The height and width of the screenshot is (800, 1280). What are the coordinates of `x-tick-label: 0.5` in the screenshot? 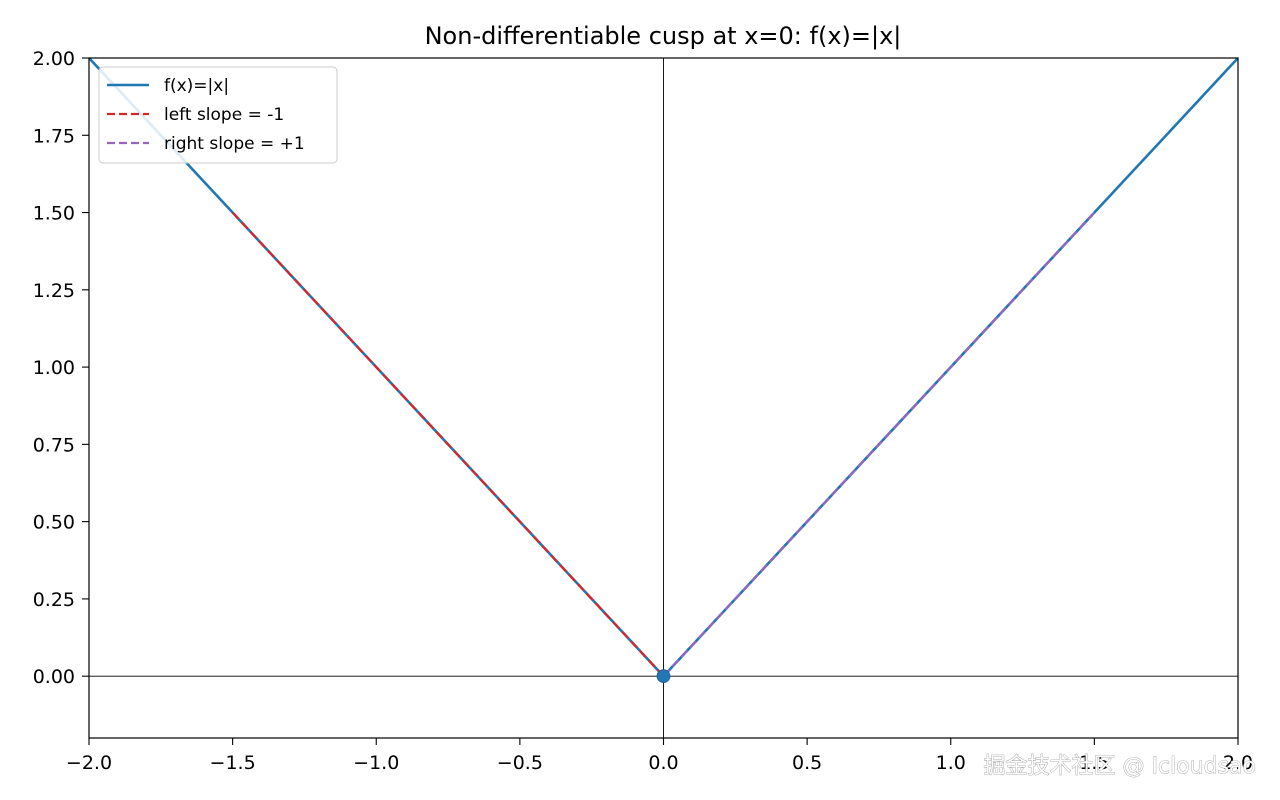 It's located at (807, 763).